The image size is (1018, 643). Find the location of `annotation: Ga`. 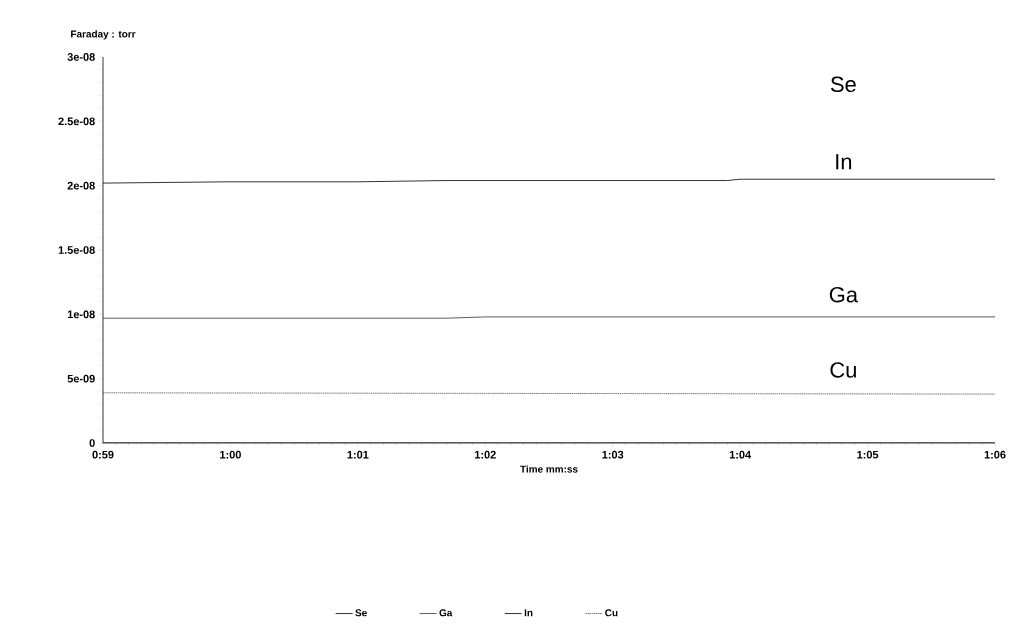

annotation: Ga is located at coordinates (843, 294).